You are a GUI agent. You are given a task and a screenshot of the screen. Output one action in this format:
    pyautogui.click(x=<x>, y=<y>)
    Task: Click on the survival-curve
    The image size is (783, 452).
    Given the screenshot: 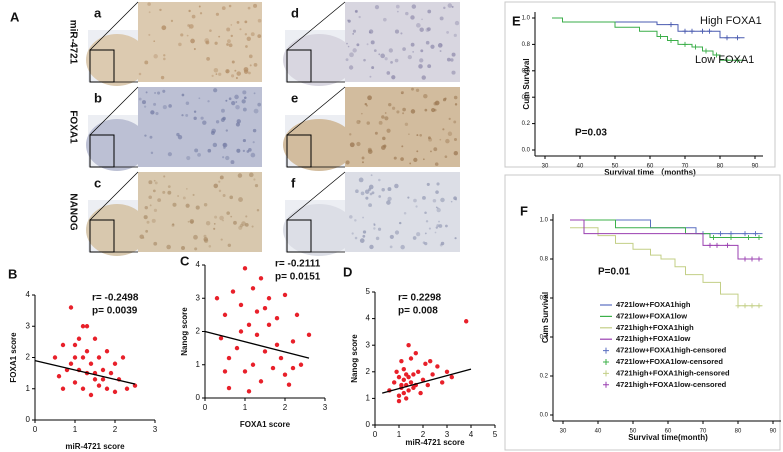 What is the action you would take?
    pyautogui.click(x=666, y=239)
    